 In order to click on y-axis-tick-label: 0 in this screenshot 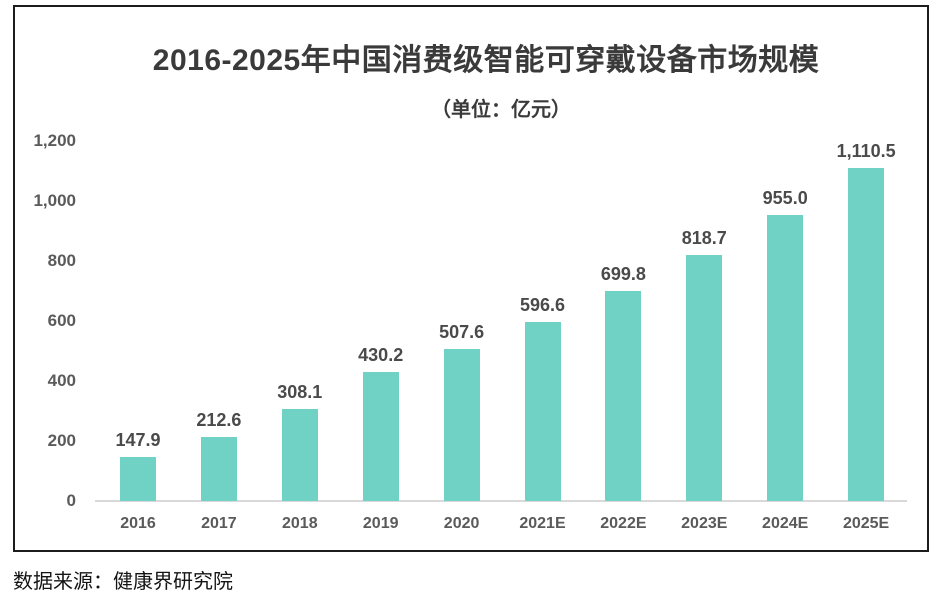, I will do `click(71, 500)`.